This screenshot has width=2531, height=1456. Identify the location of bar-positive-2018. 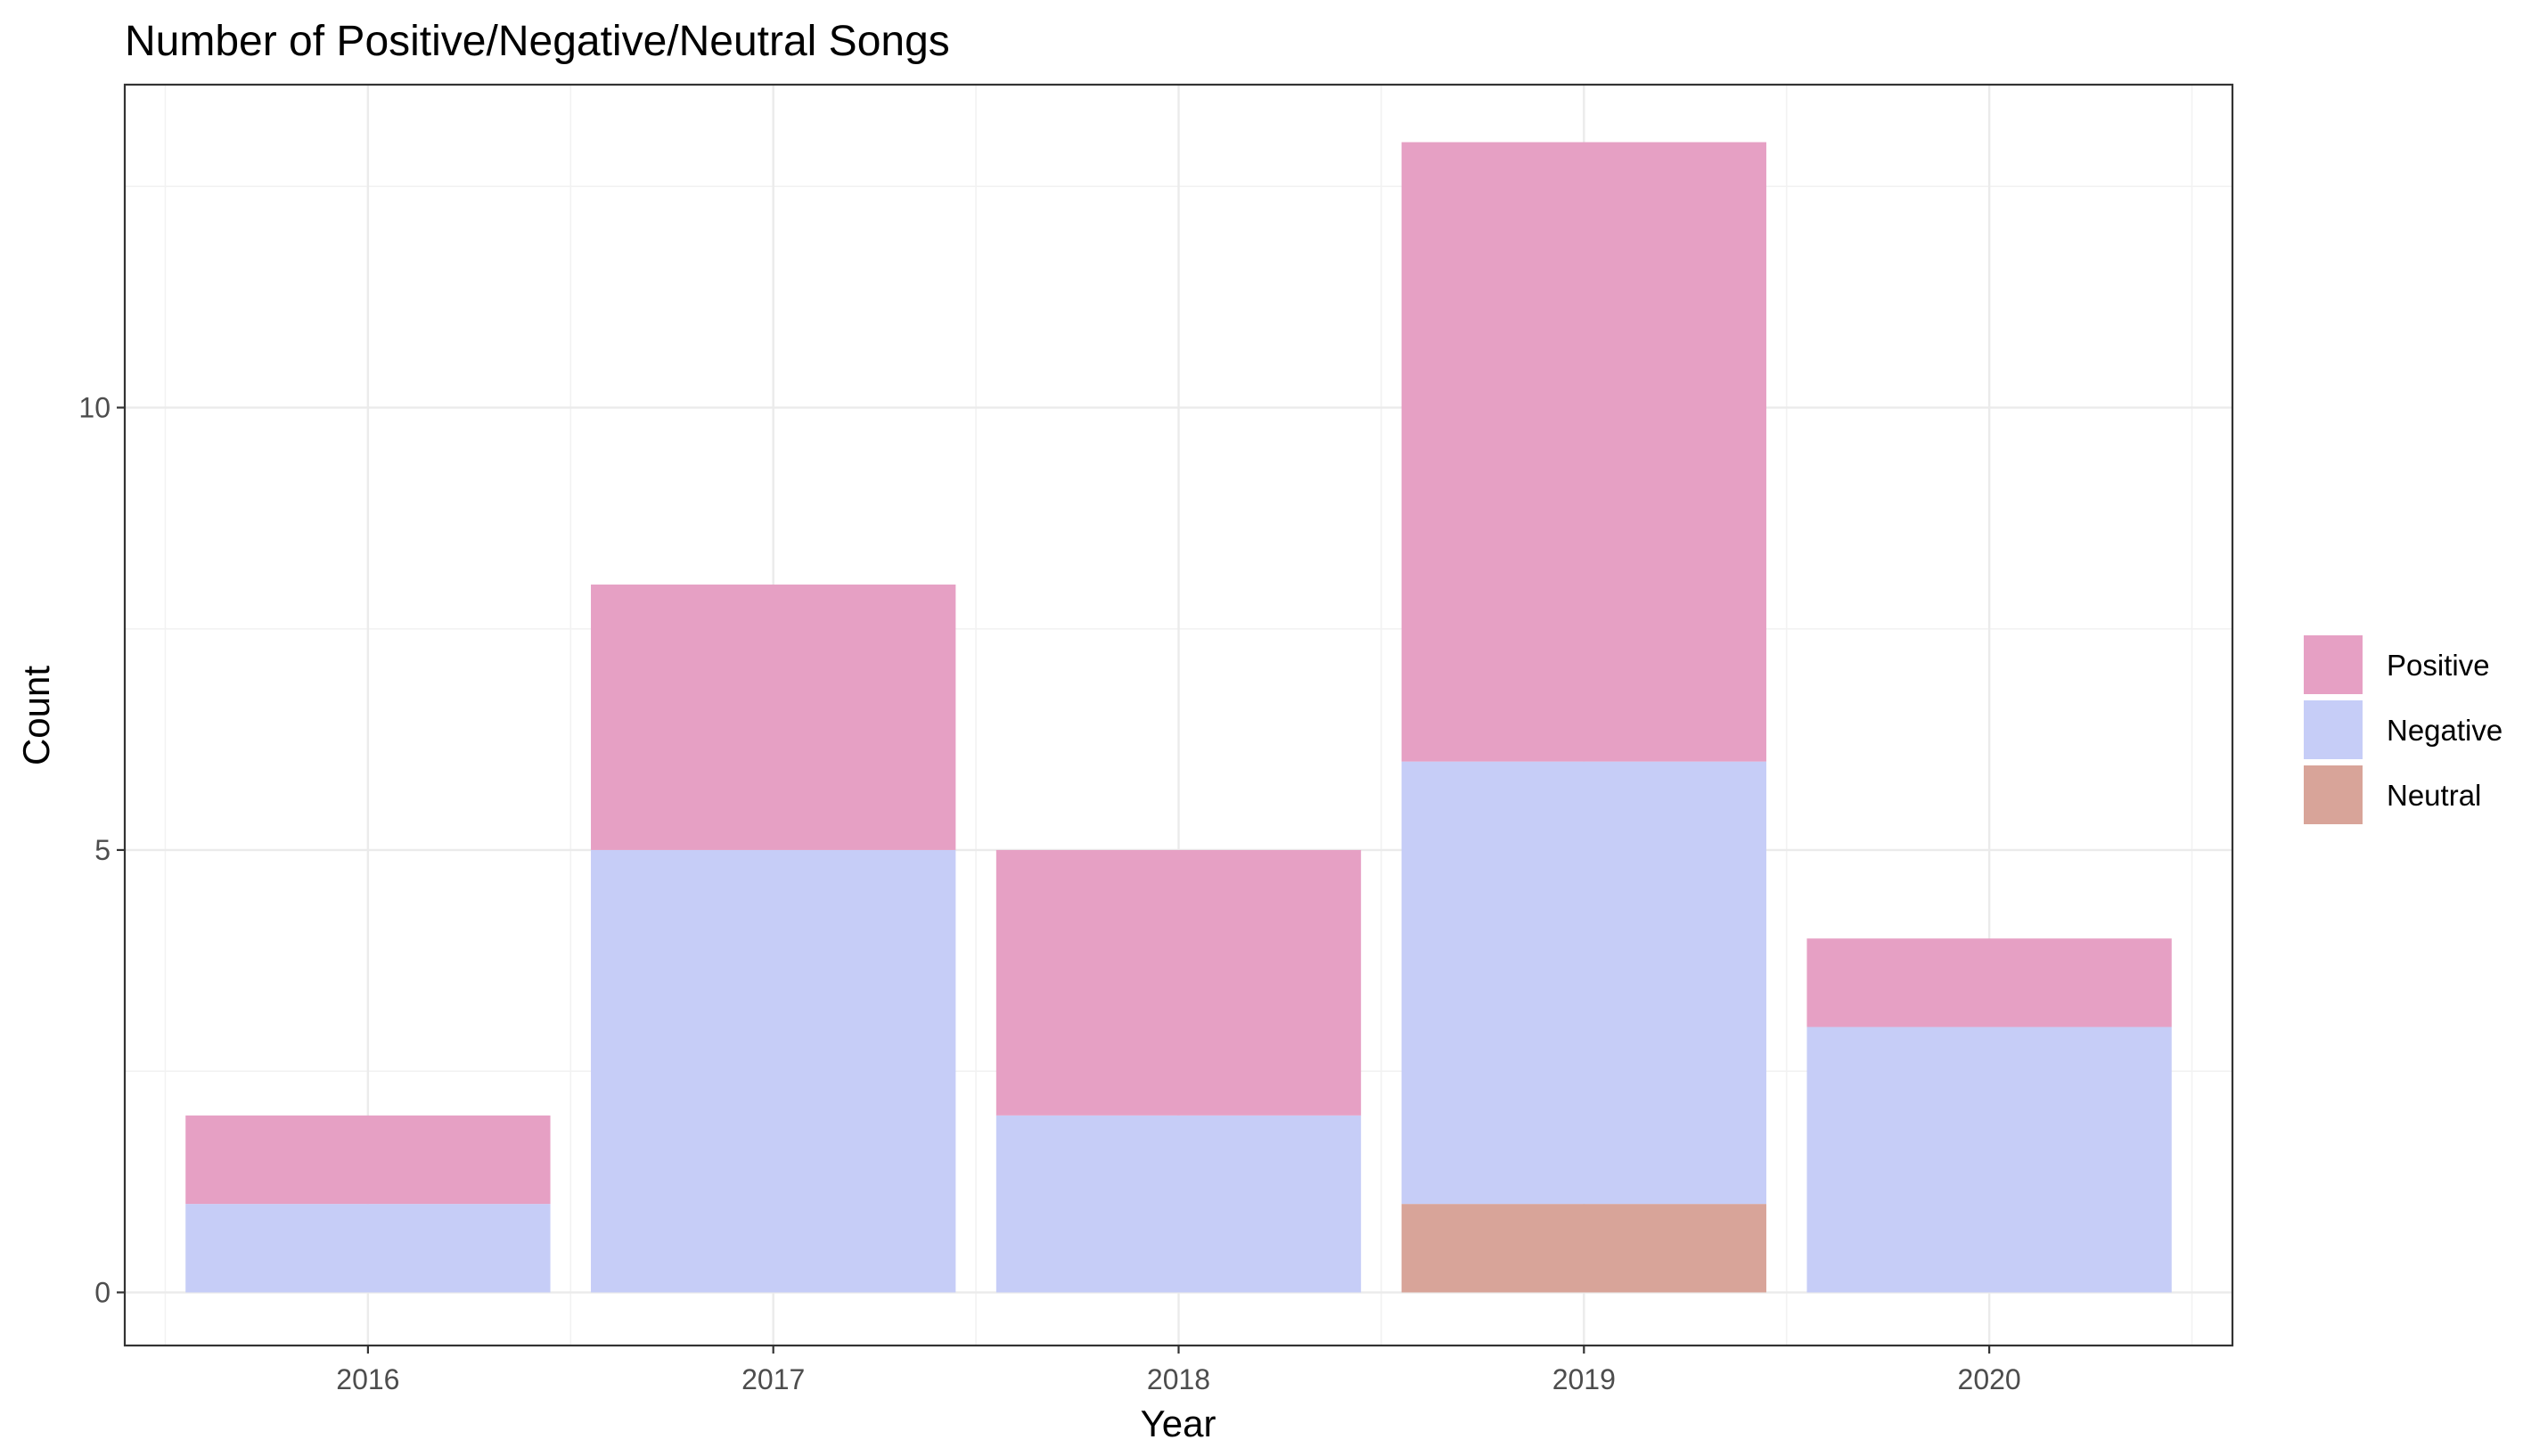
(1179, 982).